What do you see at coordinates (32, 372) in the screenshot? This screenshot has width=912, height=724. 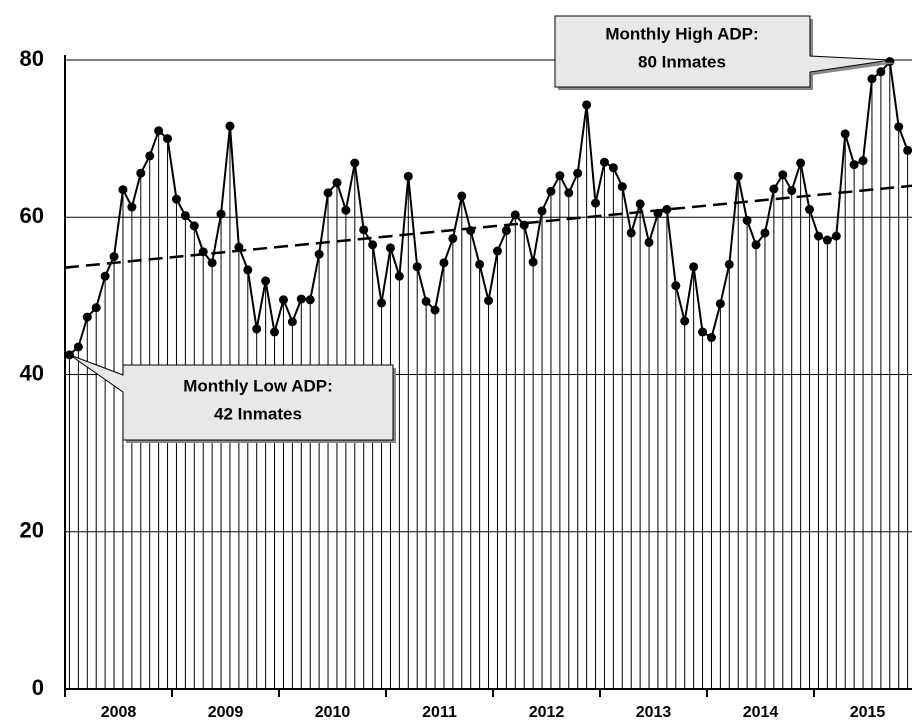 I see `y-tick-label: 40` at bounding box center [32, 372].